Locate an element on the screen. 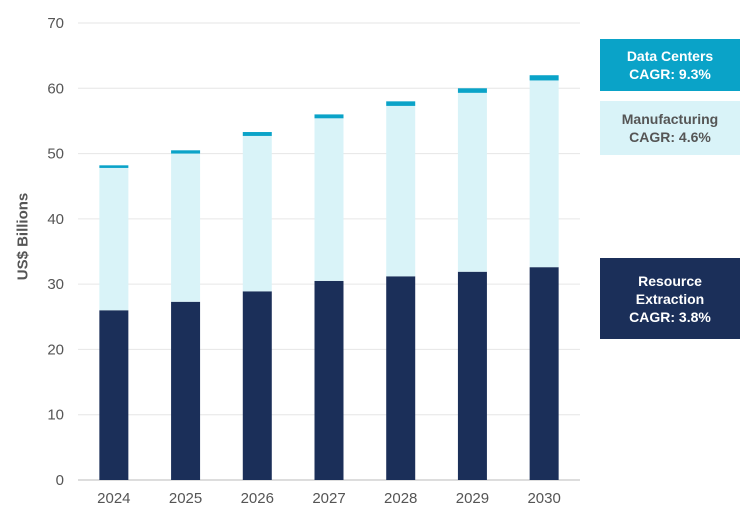 The height and width of the screenshot is (515, 743). bar-manufacturing-2029 is located at coordinates (472, 182).